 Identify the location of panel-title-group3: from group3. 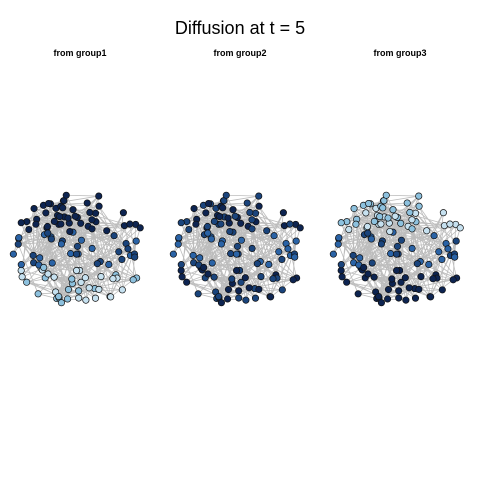
(400, 53).